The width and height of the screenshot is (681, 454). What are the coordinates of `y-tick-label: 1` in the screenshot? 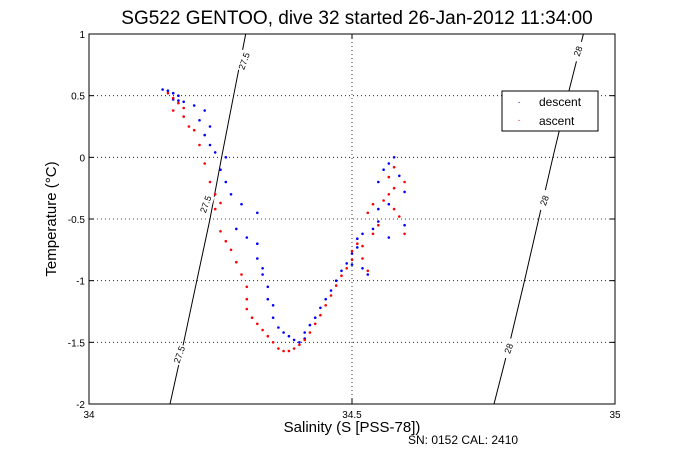 It's located at (82, 35).